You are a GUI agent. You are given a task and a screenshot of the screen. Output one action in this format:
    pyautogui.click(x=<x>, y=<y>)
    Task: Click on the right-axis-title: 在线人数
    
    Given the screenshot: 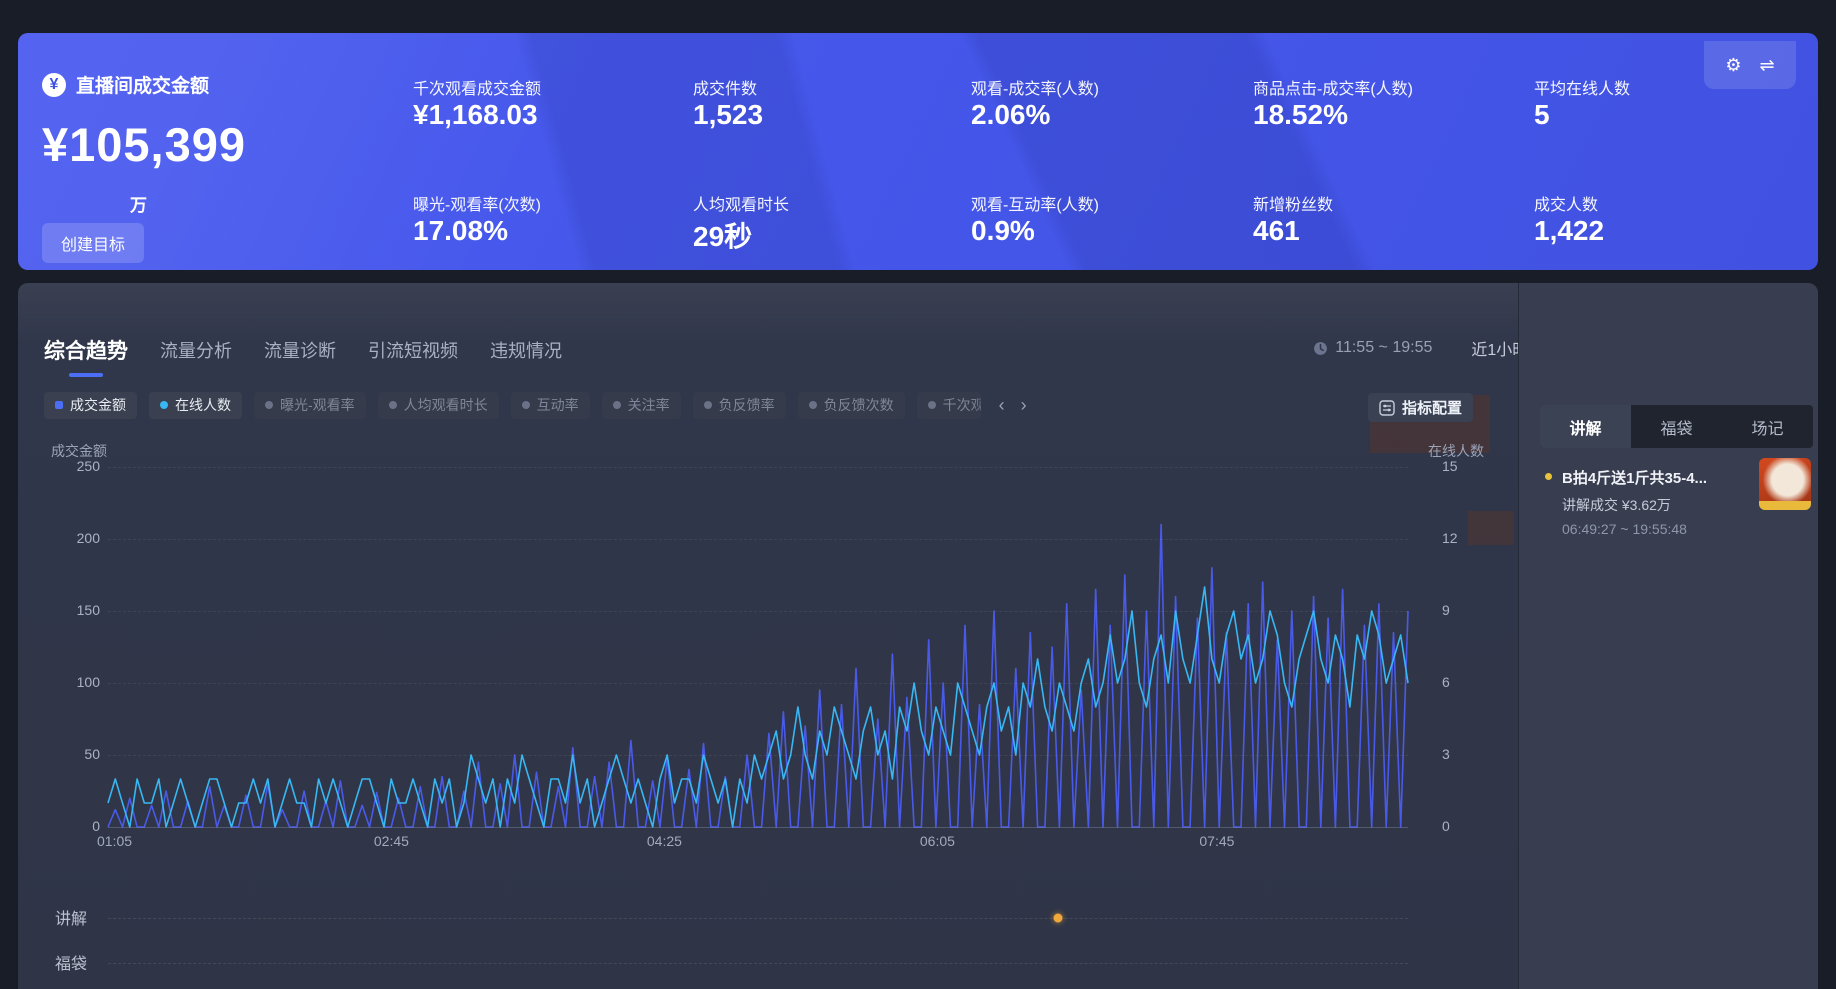 What is the action you would take?
    pyautogui.click(x=1456, y=451)
    